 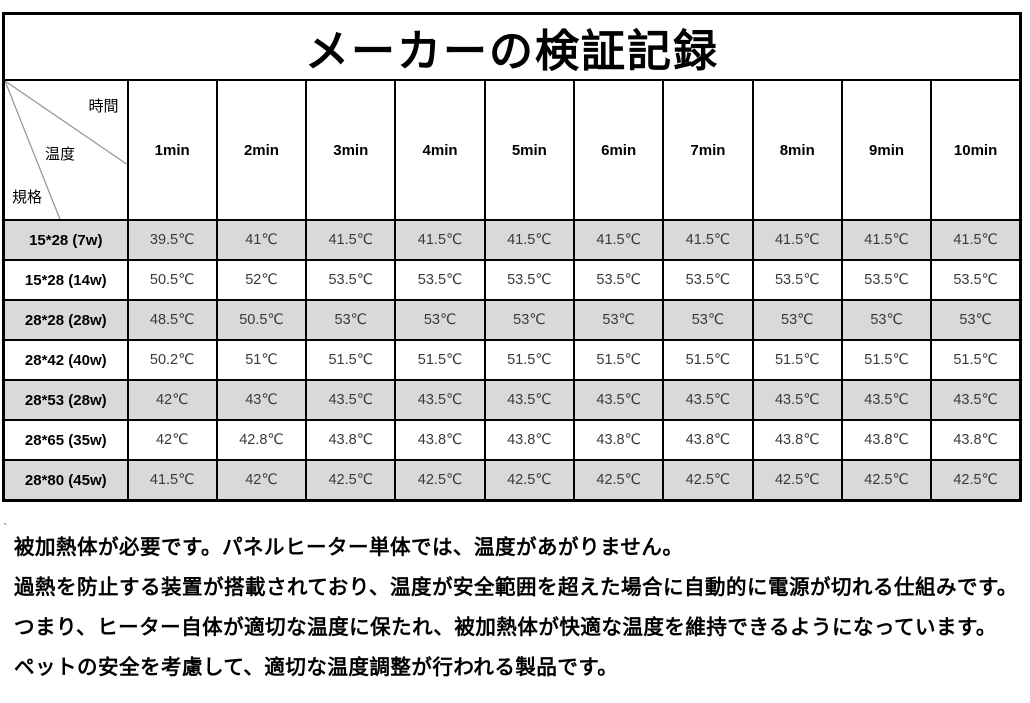 What do you see at coordinates (103, 106) in the screenshot?
I see `corner-label-time: 時間` at bounding box center [103, 106].